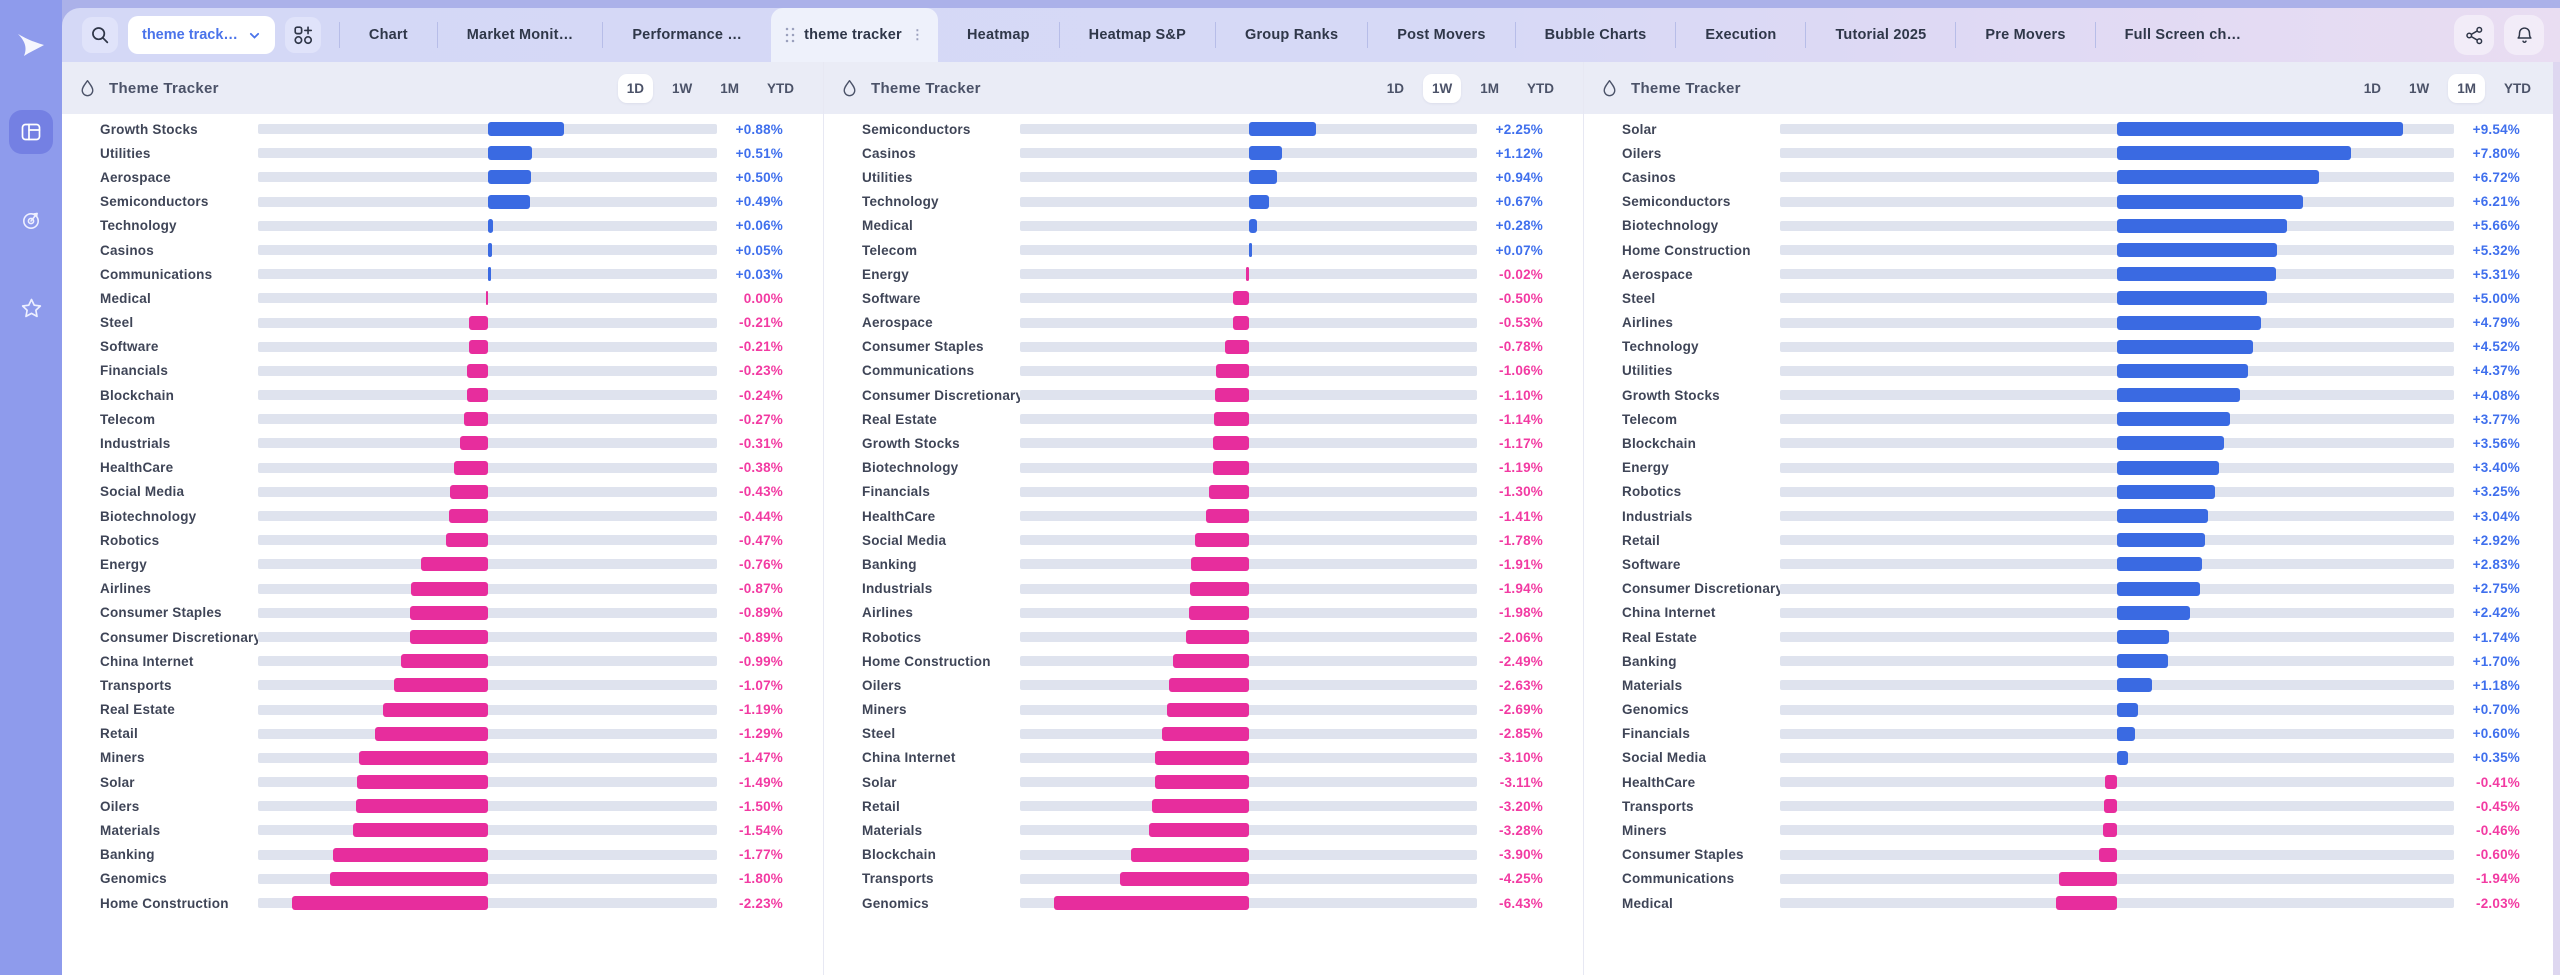  Describe the element at coordinates (2072, 782) in the screenshot. I see `sector-row-healthcare: HealthCare -0.41%` at that location.